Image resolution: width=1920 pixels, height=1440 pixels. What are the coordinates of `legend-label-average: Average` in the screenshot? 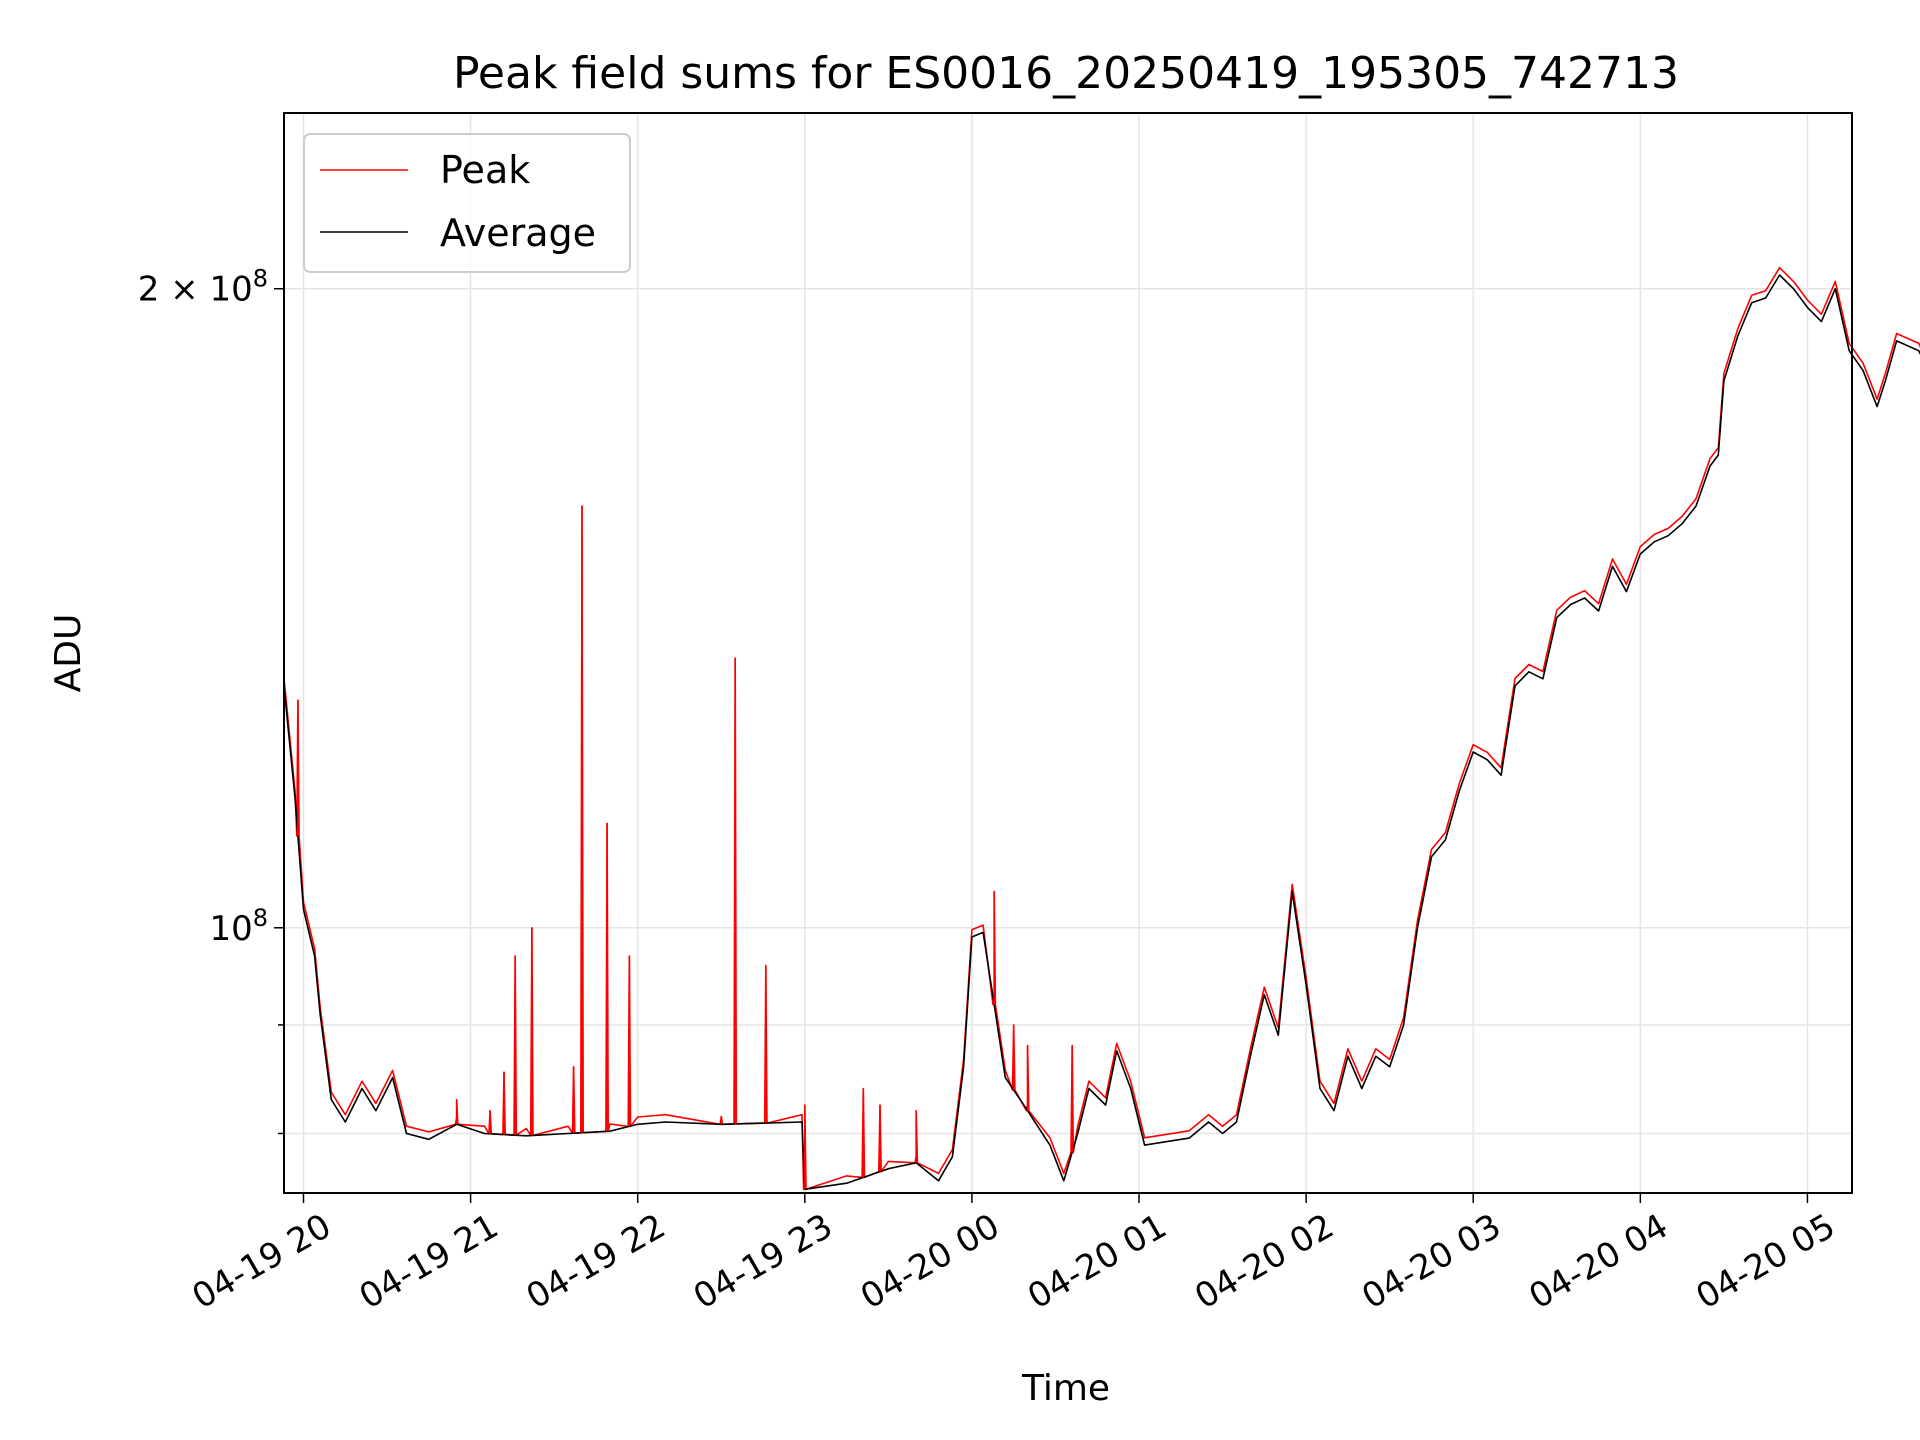 It's located at (518, 233).